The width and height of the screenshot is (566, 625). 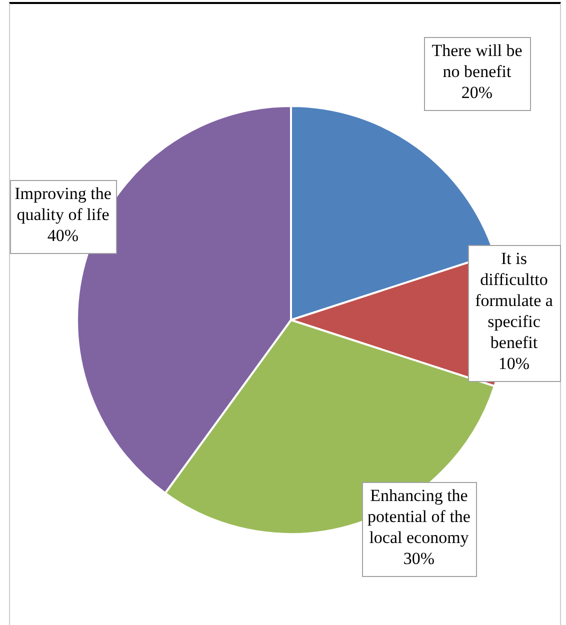 What do you see at coordinates (419, 516) in the screenshot?
I see `slice-label: Enhancing the potential of the local economy` at bounding box center [419, 516].